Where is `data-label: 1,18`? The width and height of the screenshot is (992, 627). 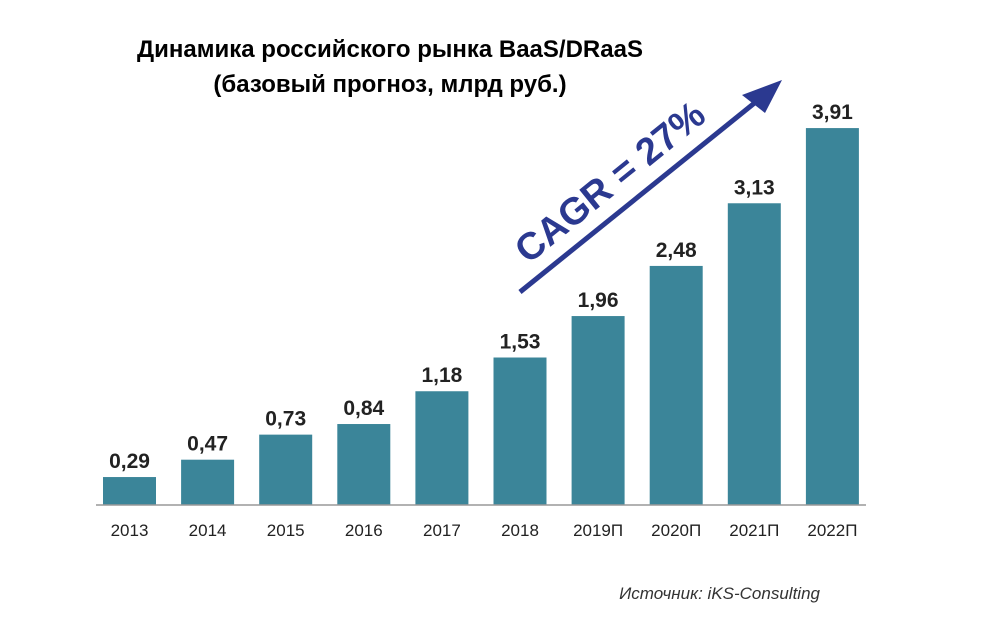 data-label: 1,18 is located at coordinates (441, 375).